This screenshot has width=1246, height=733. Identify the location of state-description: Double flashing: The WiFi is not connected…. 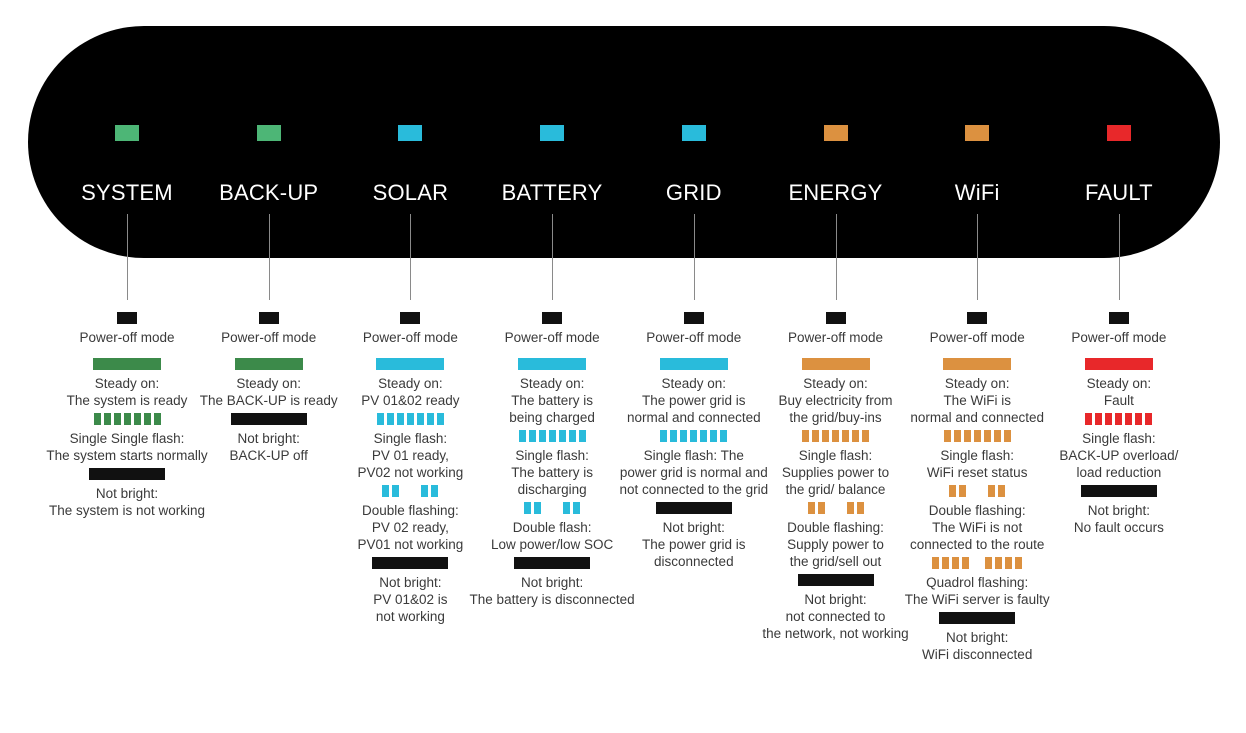
(977, 527).